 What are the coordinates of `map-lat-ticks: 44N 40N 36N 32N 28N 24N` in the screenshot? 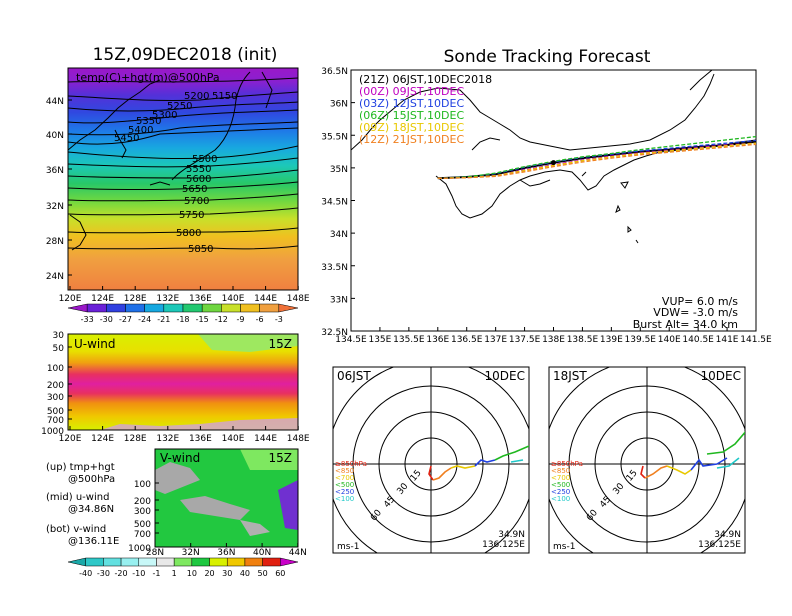 It's located at (59, 189).